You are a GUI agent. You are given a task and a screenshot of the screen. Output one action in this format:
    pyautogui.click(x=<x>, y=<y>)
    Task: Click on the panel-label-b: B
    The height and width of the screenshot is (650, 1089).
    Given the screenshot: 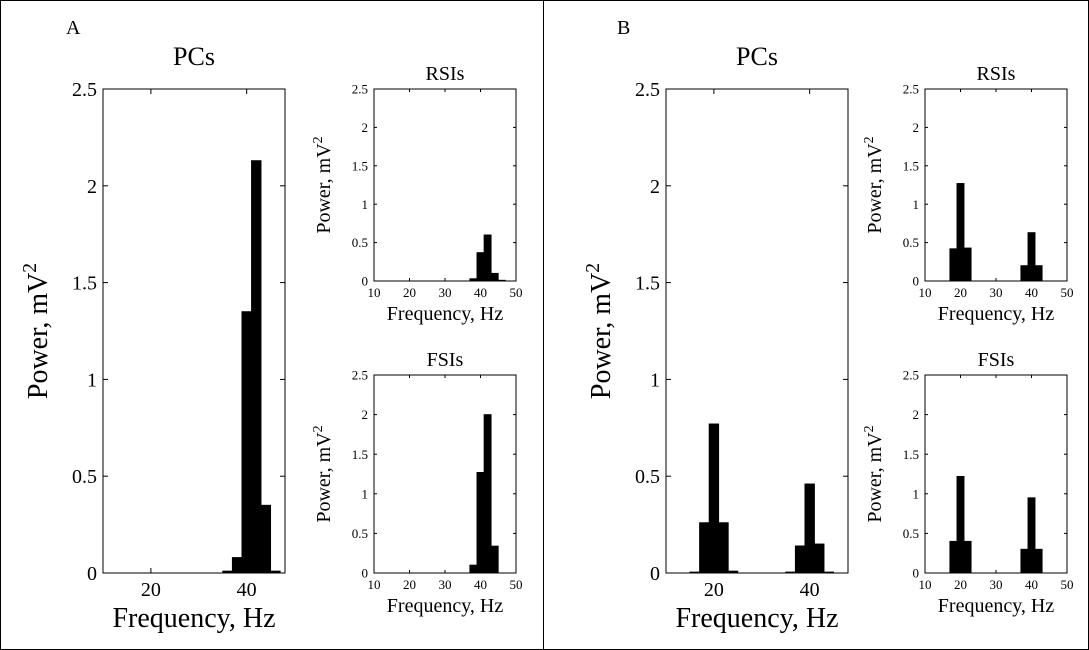 What is the action you would take?
    pyautogui.click(x=623, y=28)
    